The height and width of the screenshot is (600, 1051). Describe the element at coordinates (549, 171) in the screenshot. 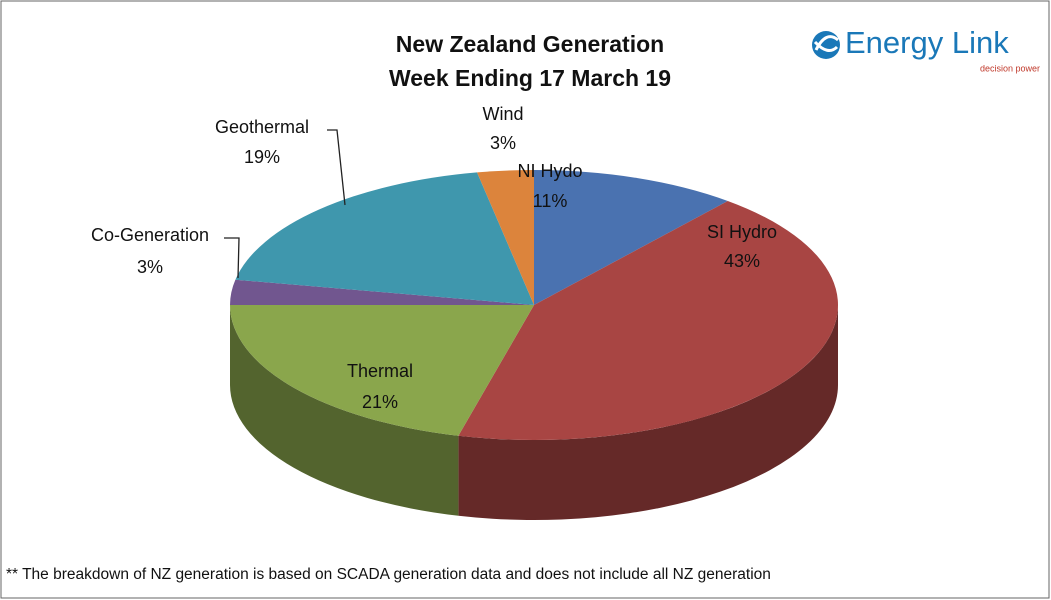

I see `slice-label: NI Hydo` at that location.